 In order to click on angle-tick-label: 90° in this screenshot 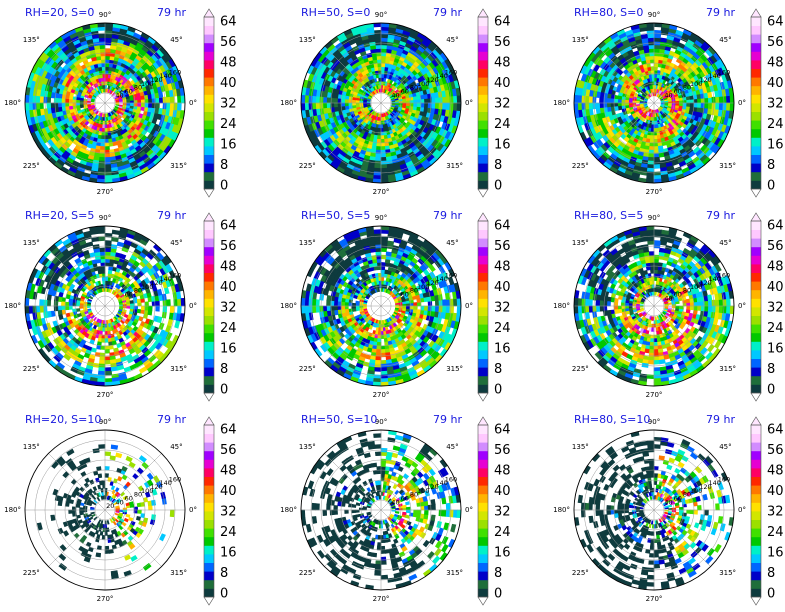, I will do `click(654, 15)`.